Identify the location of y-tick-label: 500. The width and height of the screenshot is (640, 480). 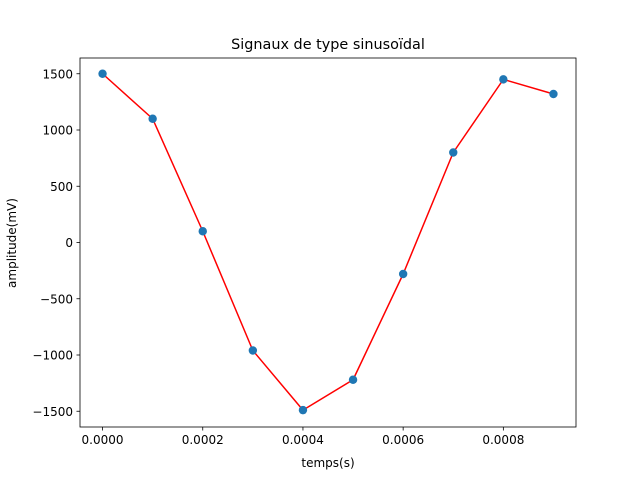
(61, 187).